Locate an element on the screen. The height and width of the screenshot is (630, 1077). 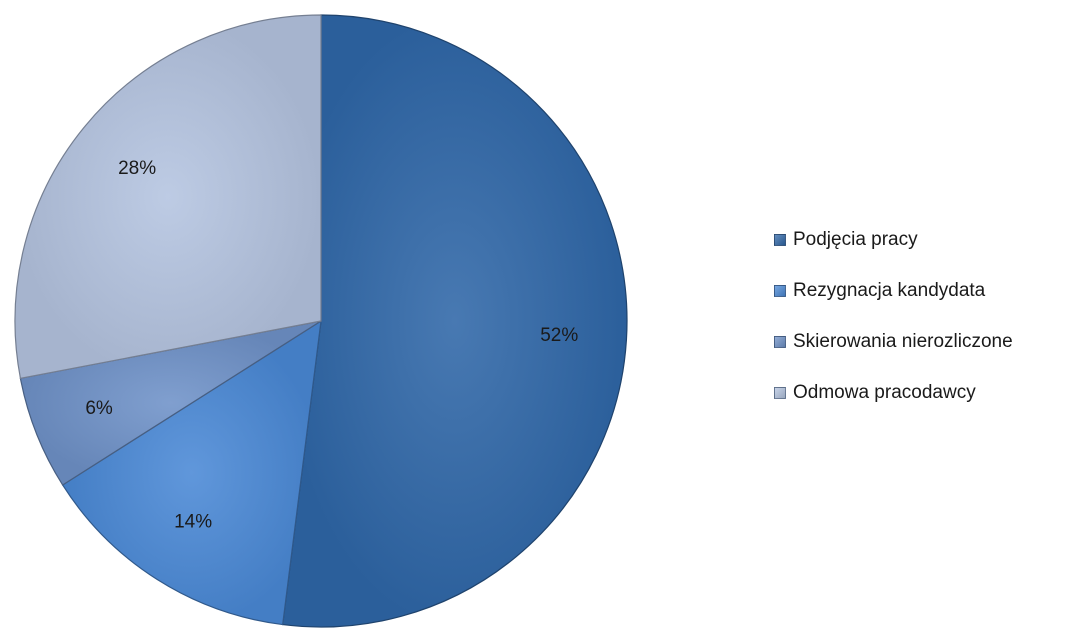
pie-slice-rezygnacja-kandydata is located at coordinates (191, 472).